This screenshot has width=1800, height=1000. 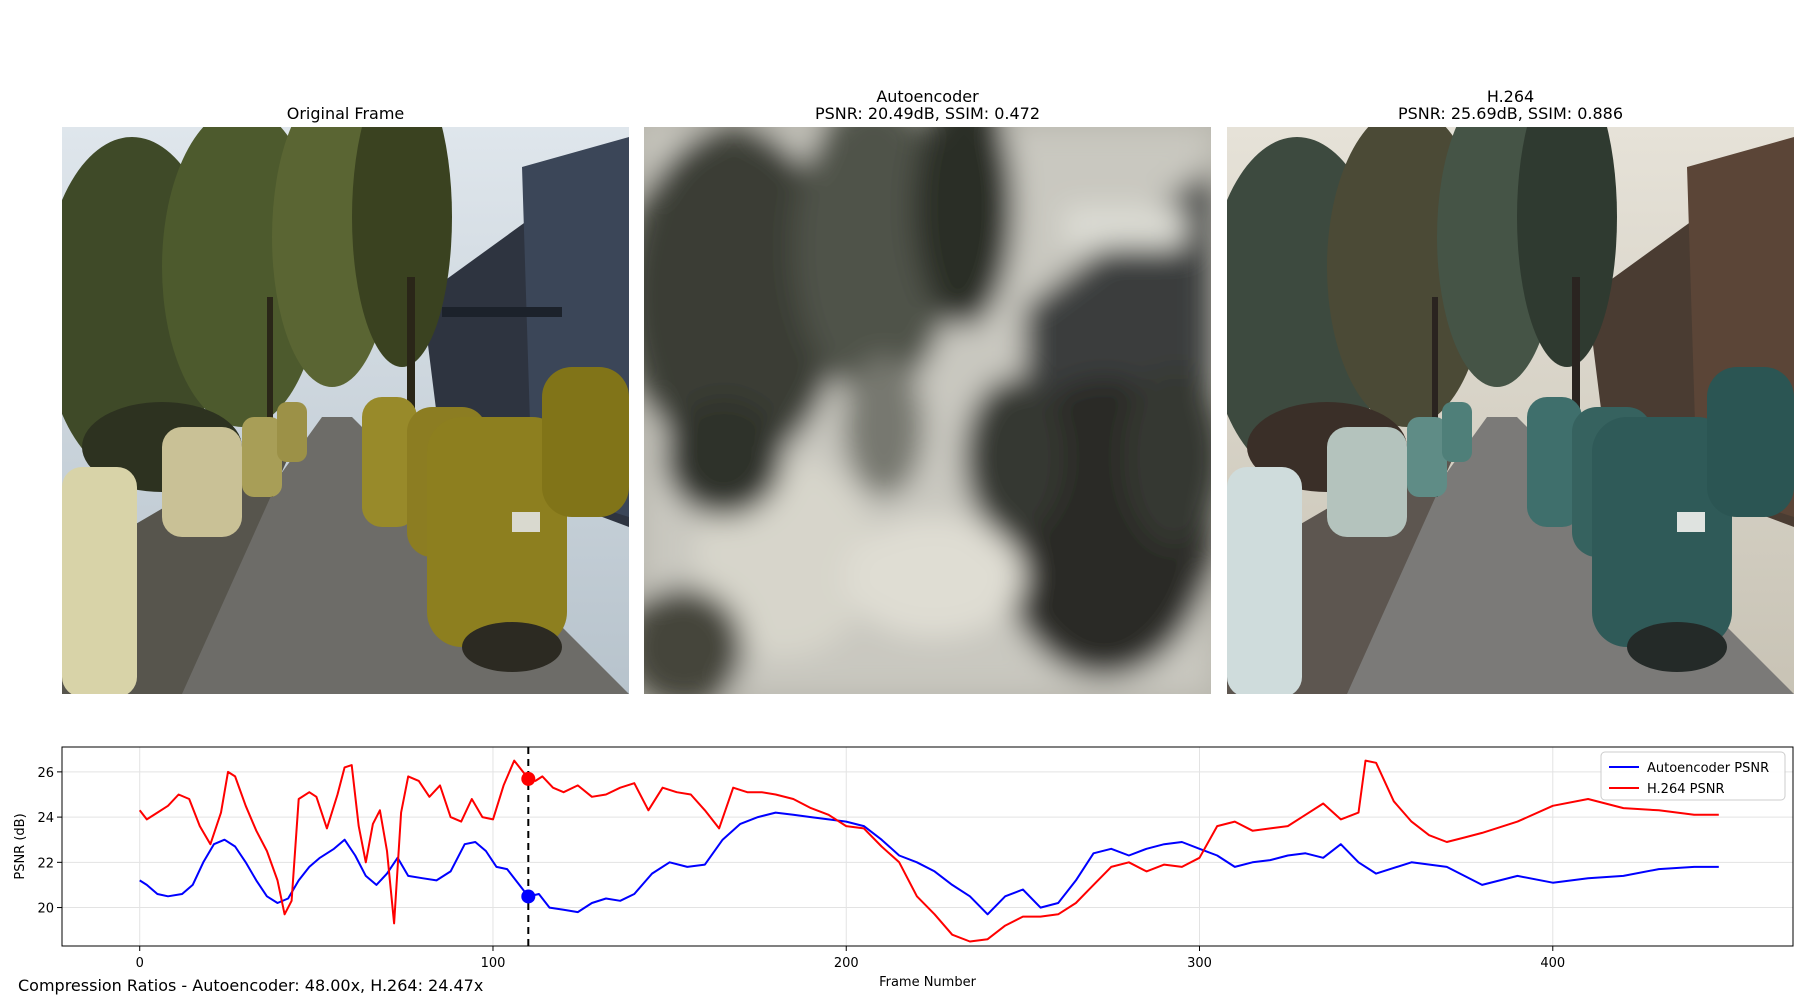 I want to click on current-point-h-264-psnr, so click(x=528, y=778).